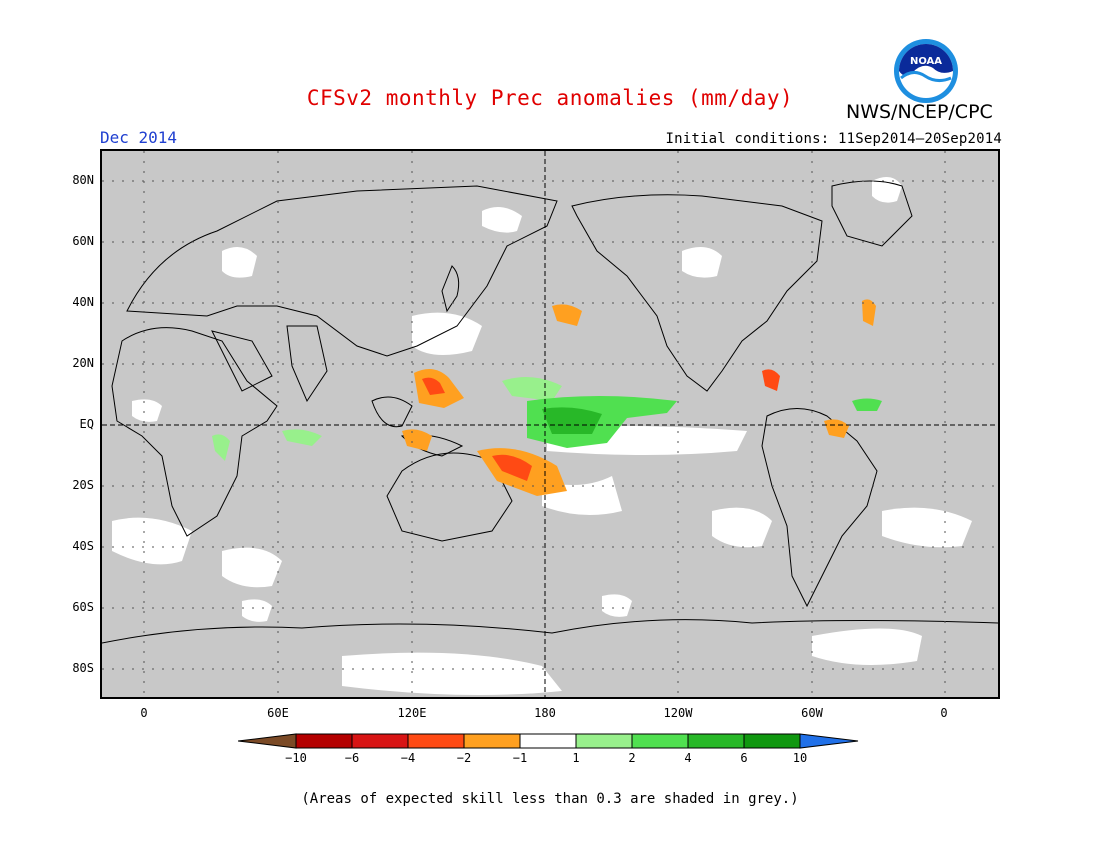 The image size is (1100, 850). Describe the element at coordinates (278, 713) in the screenshot. I see `lon-label: 60E` at that location.